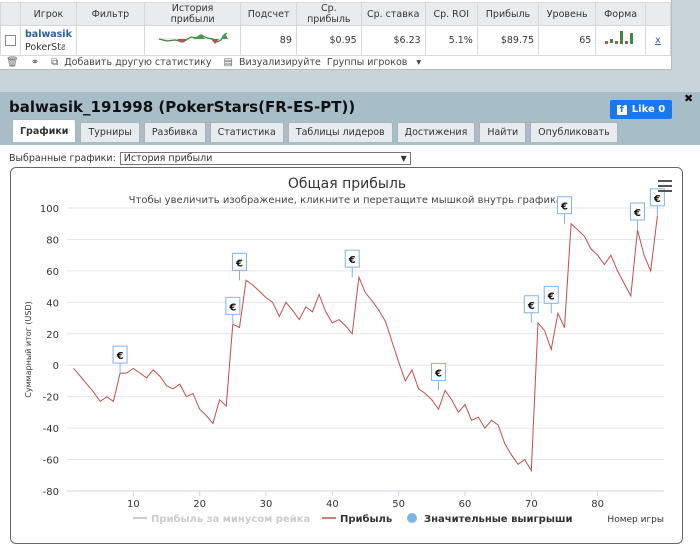 This screenshot has height=549, width=700. Describe the element at coordinates (398, 504) in the screenshot. I see `x-tick-label: 50` at that location.